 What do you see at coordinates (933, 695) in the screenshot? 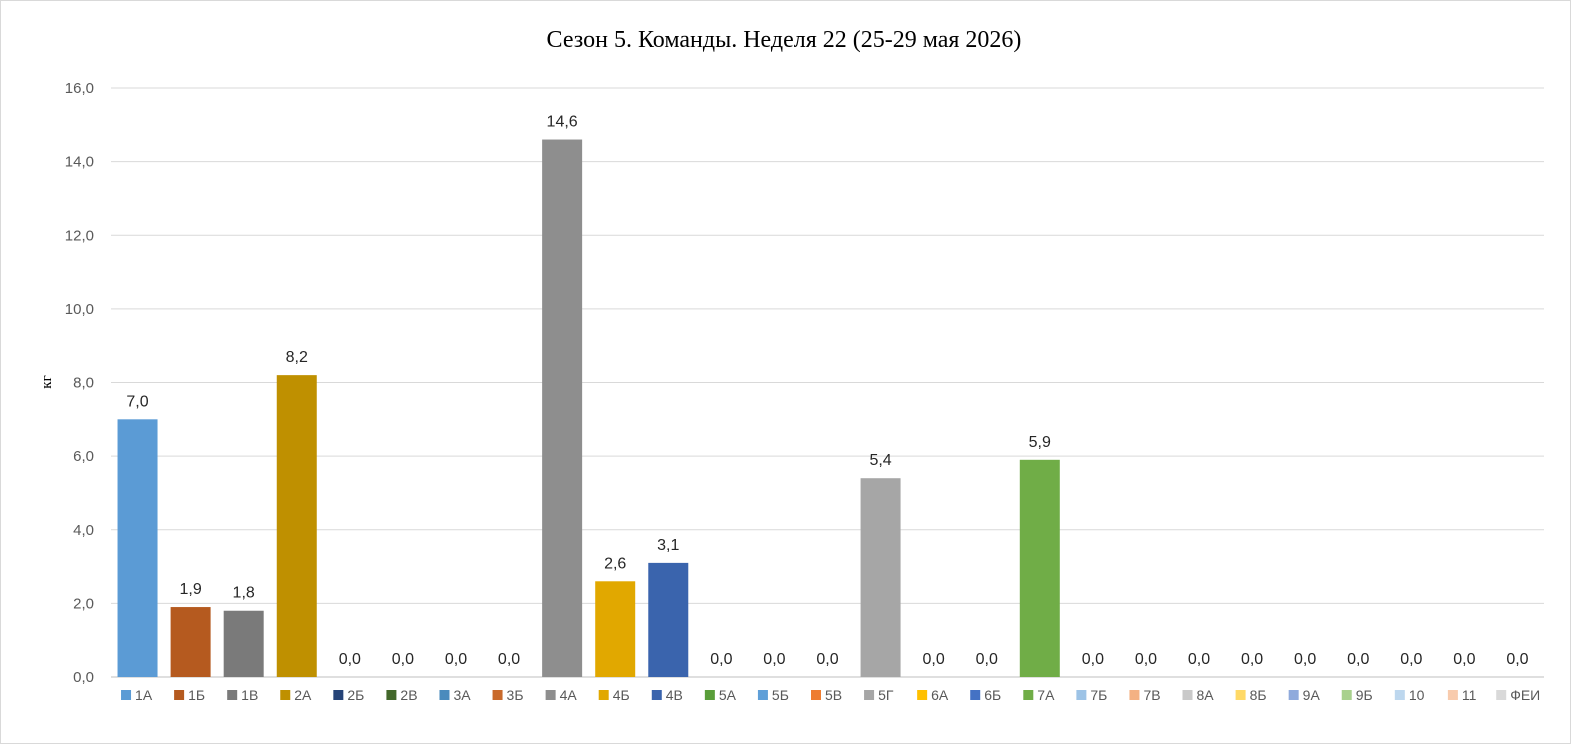
I see `legend-item: 6А` at bounding box center [933, 695].